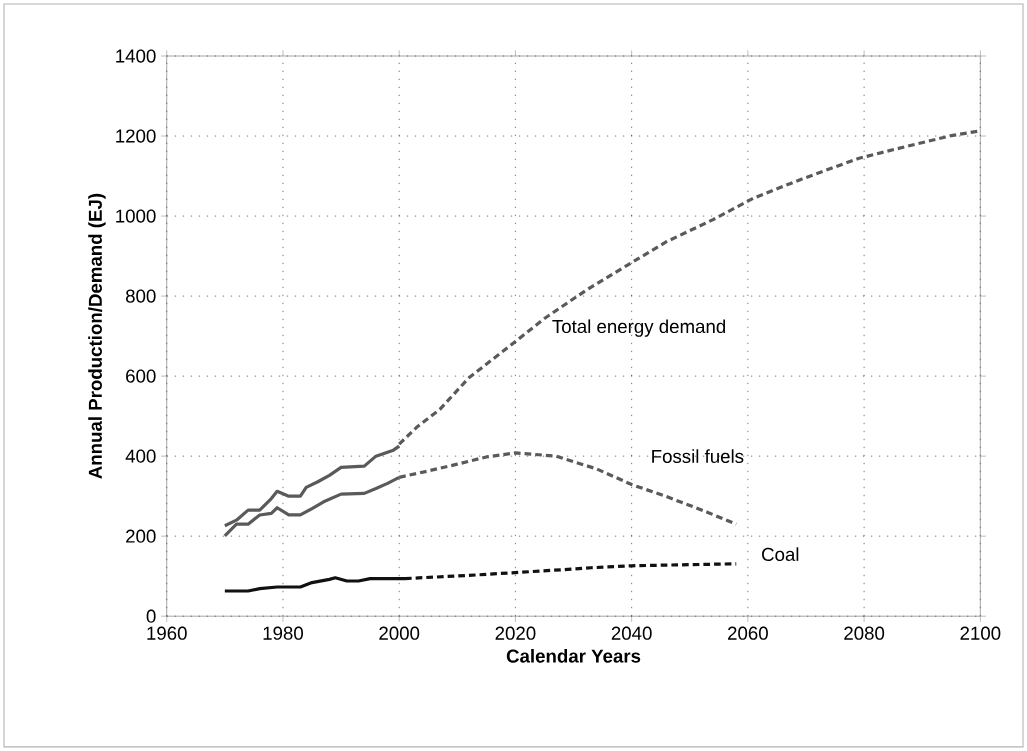  Describe the element at coordinates (136, 56) in the screenshot. I see `y-tick-label: 1400` at that location.